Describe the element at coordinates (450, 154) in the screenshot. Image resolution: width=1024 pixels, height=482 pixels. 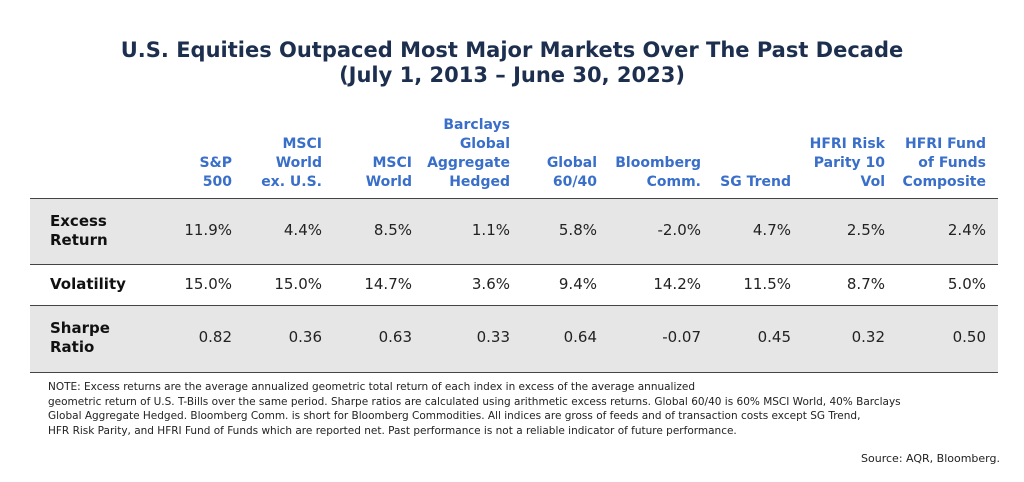
I see `column-header: Barclays Global Aggregate Hedged` at that location.